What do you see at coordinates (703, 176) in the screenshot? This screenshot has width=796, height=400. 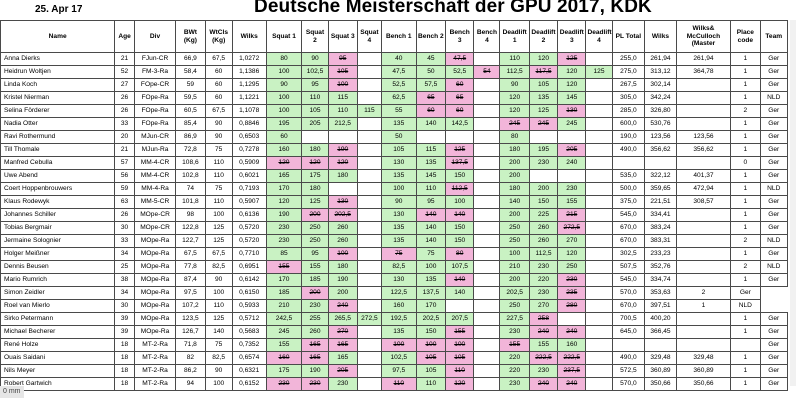 I see `table-cell: 401,37` at bounding box center [703, 176].